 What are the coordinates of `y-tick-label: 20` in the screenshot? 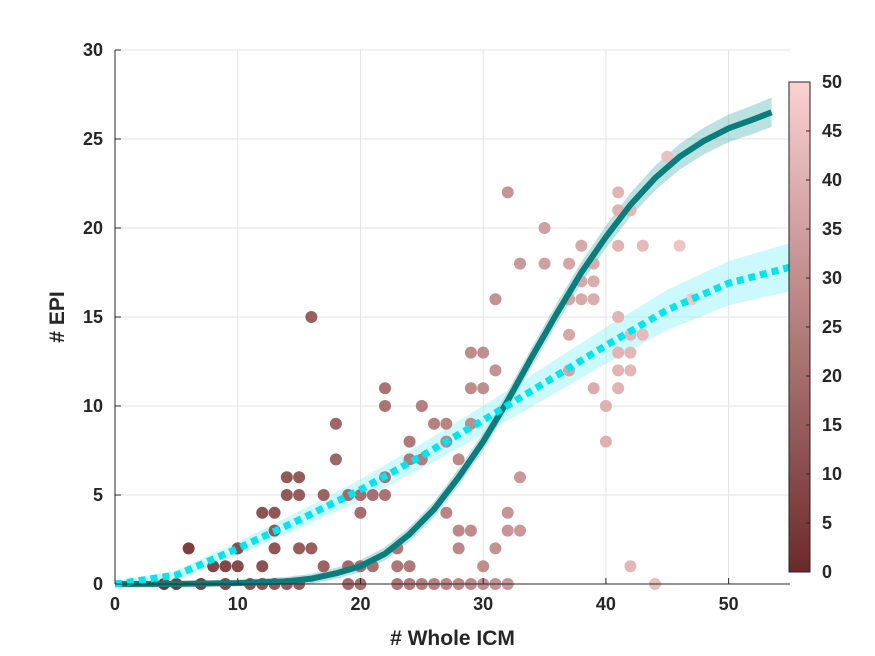 It's located at (93, 228).